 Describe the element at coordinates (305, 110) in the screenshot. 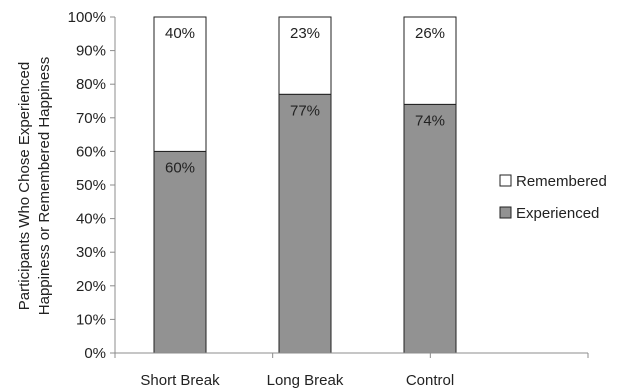

I see `data-label-experienced-2: 77%` at that location.